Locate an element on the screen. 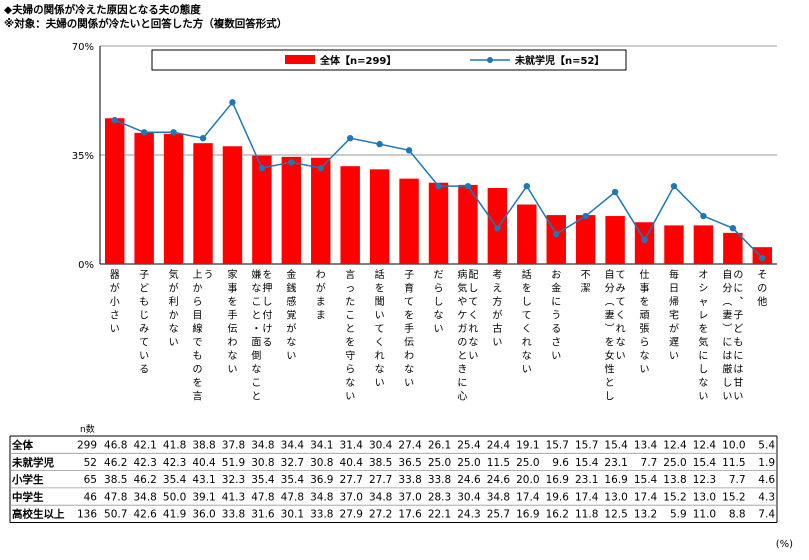 Image resolution: width=809 pixels, height=560 pixels. table-cell: 11.0 is located at coordinates (704, 515).